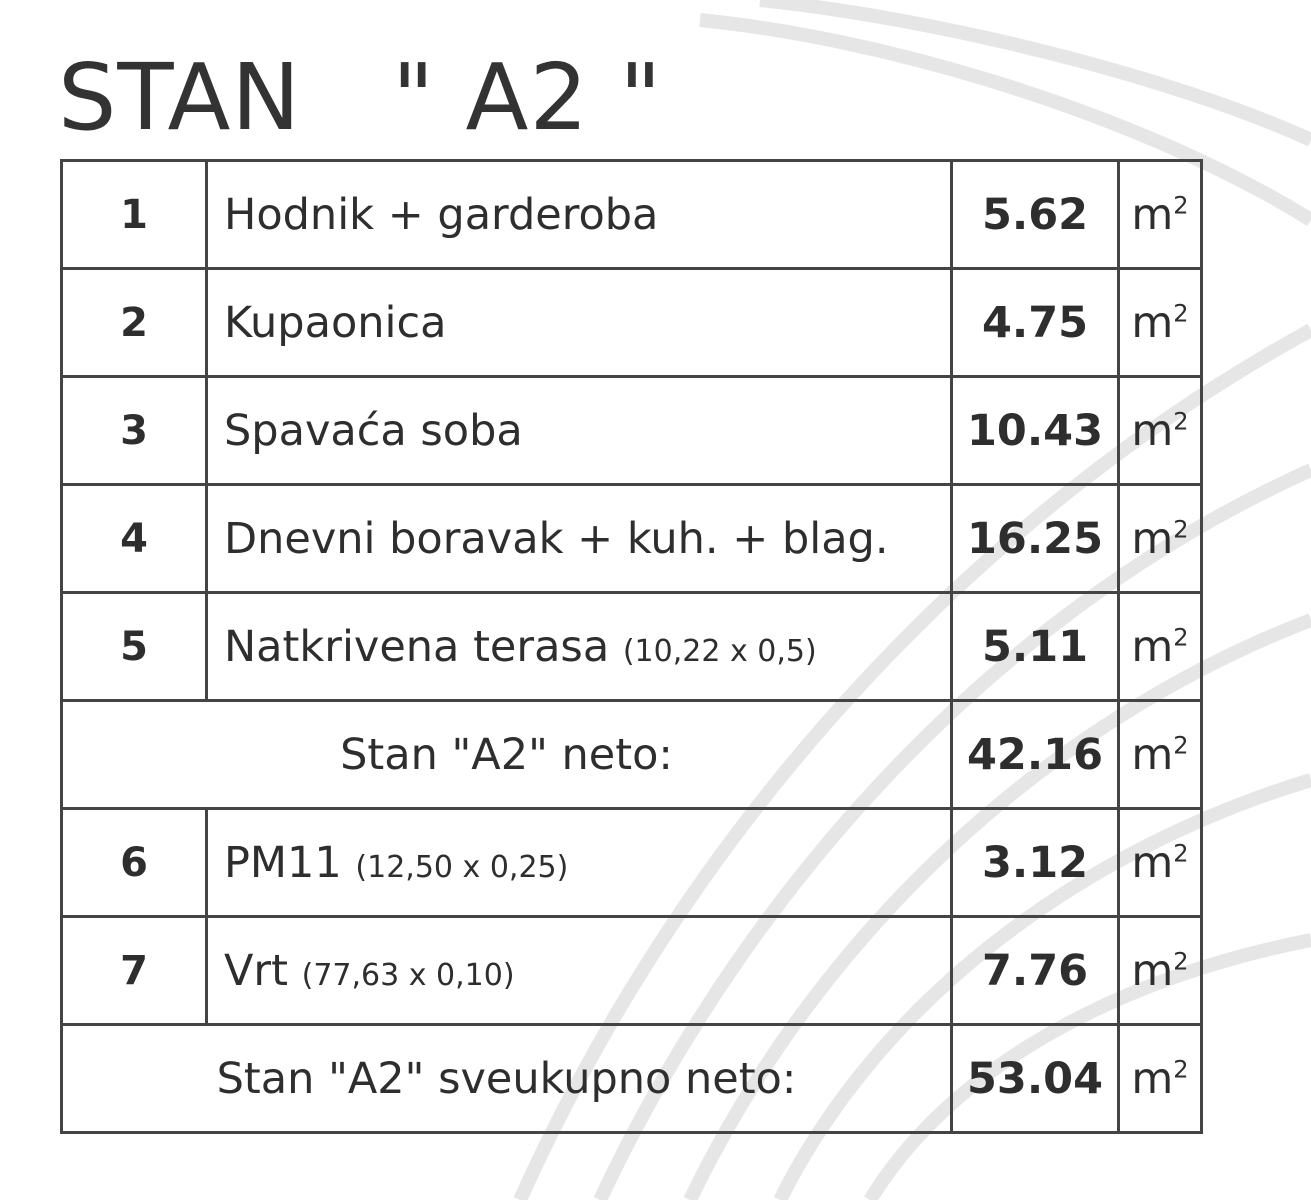 The width and height of the screenshot is (1311, 1200). Describe the element at coordinates (373, 430) in the screenshot. I see `room-name: Spavaća soba` at that location.